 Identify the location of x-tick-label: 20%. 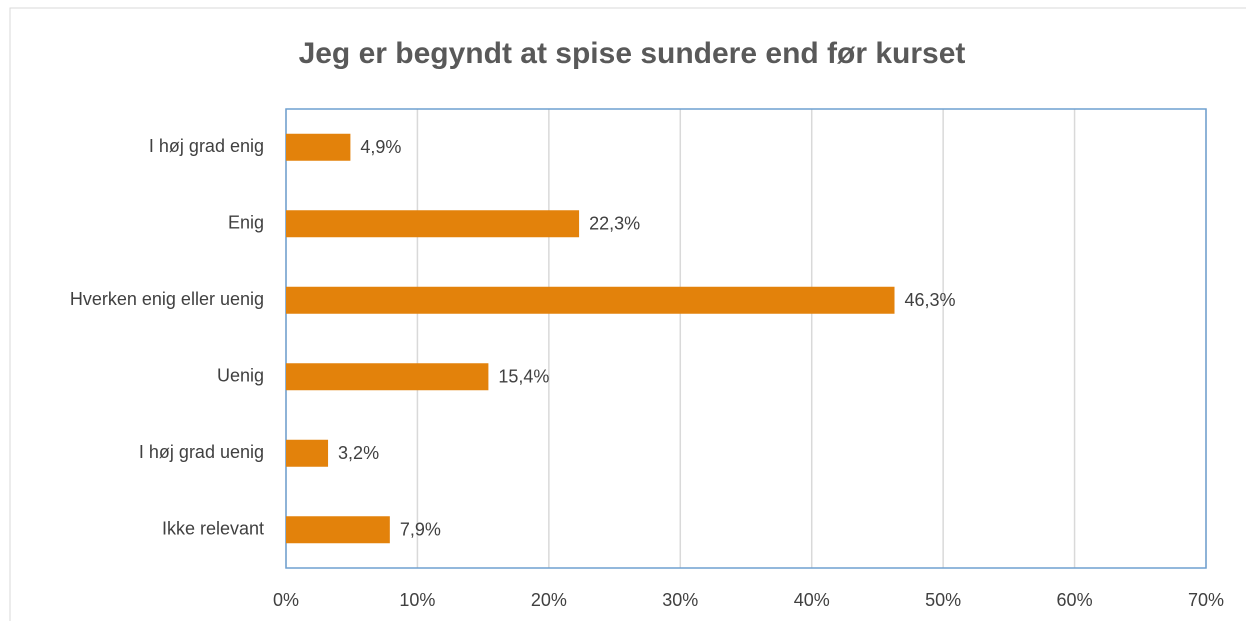
(549, 600).